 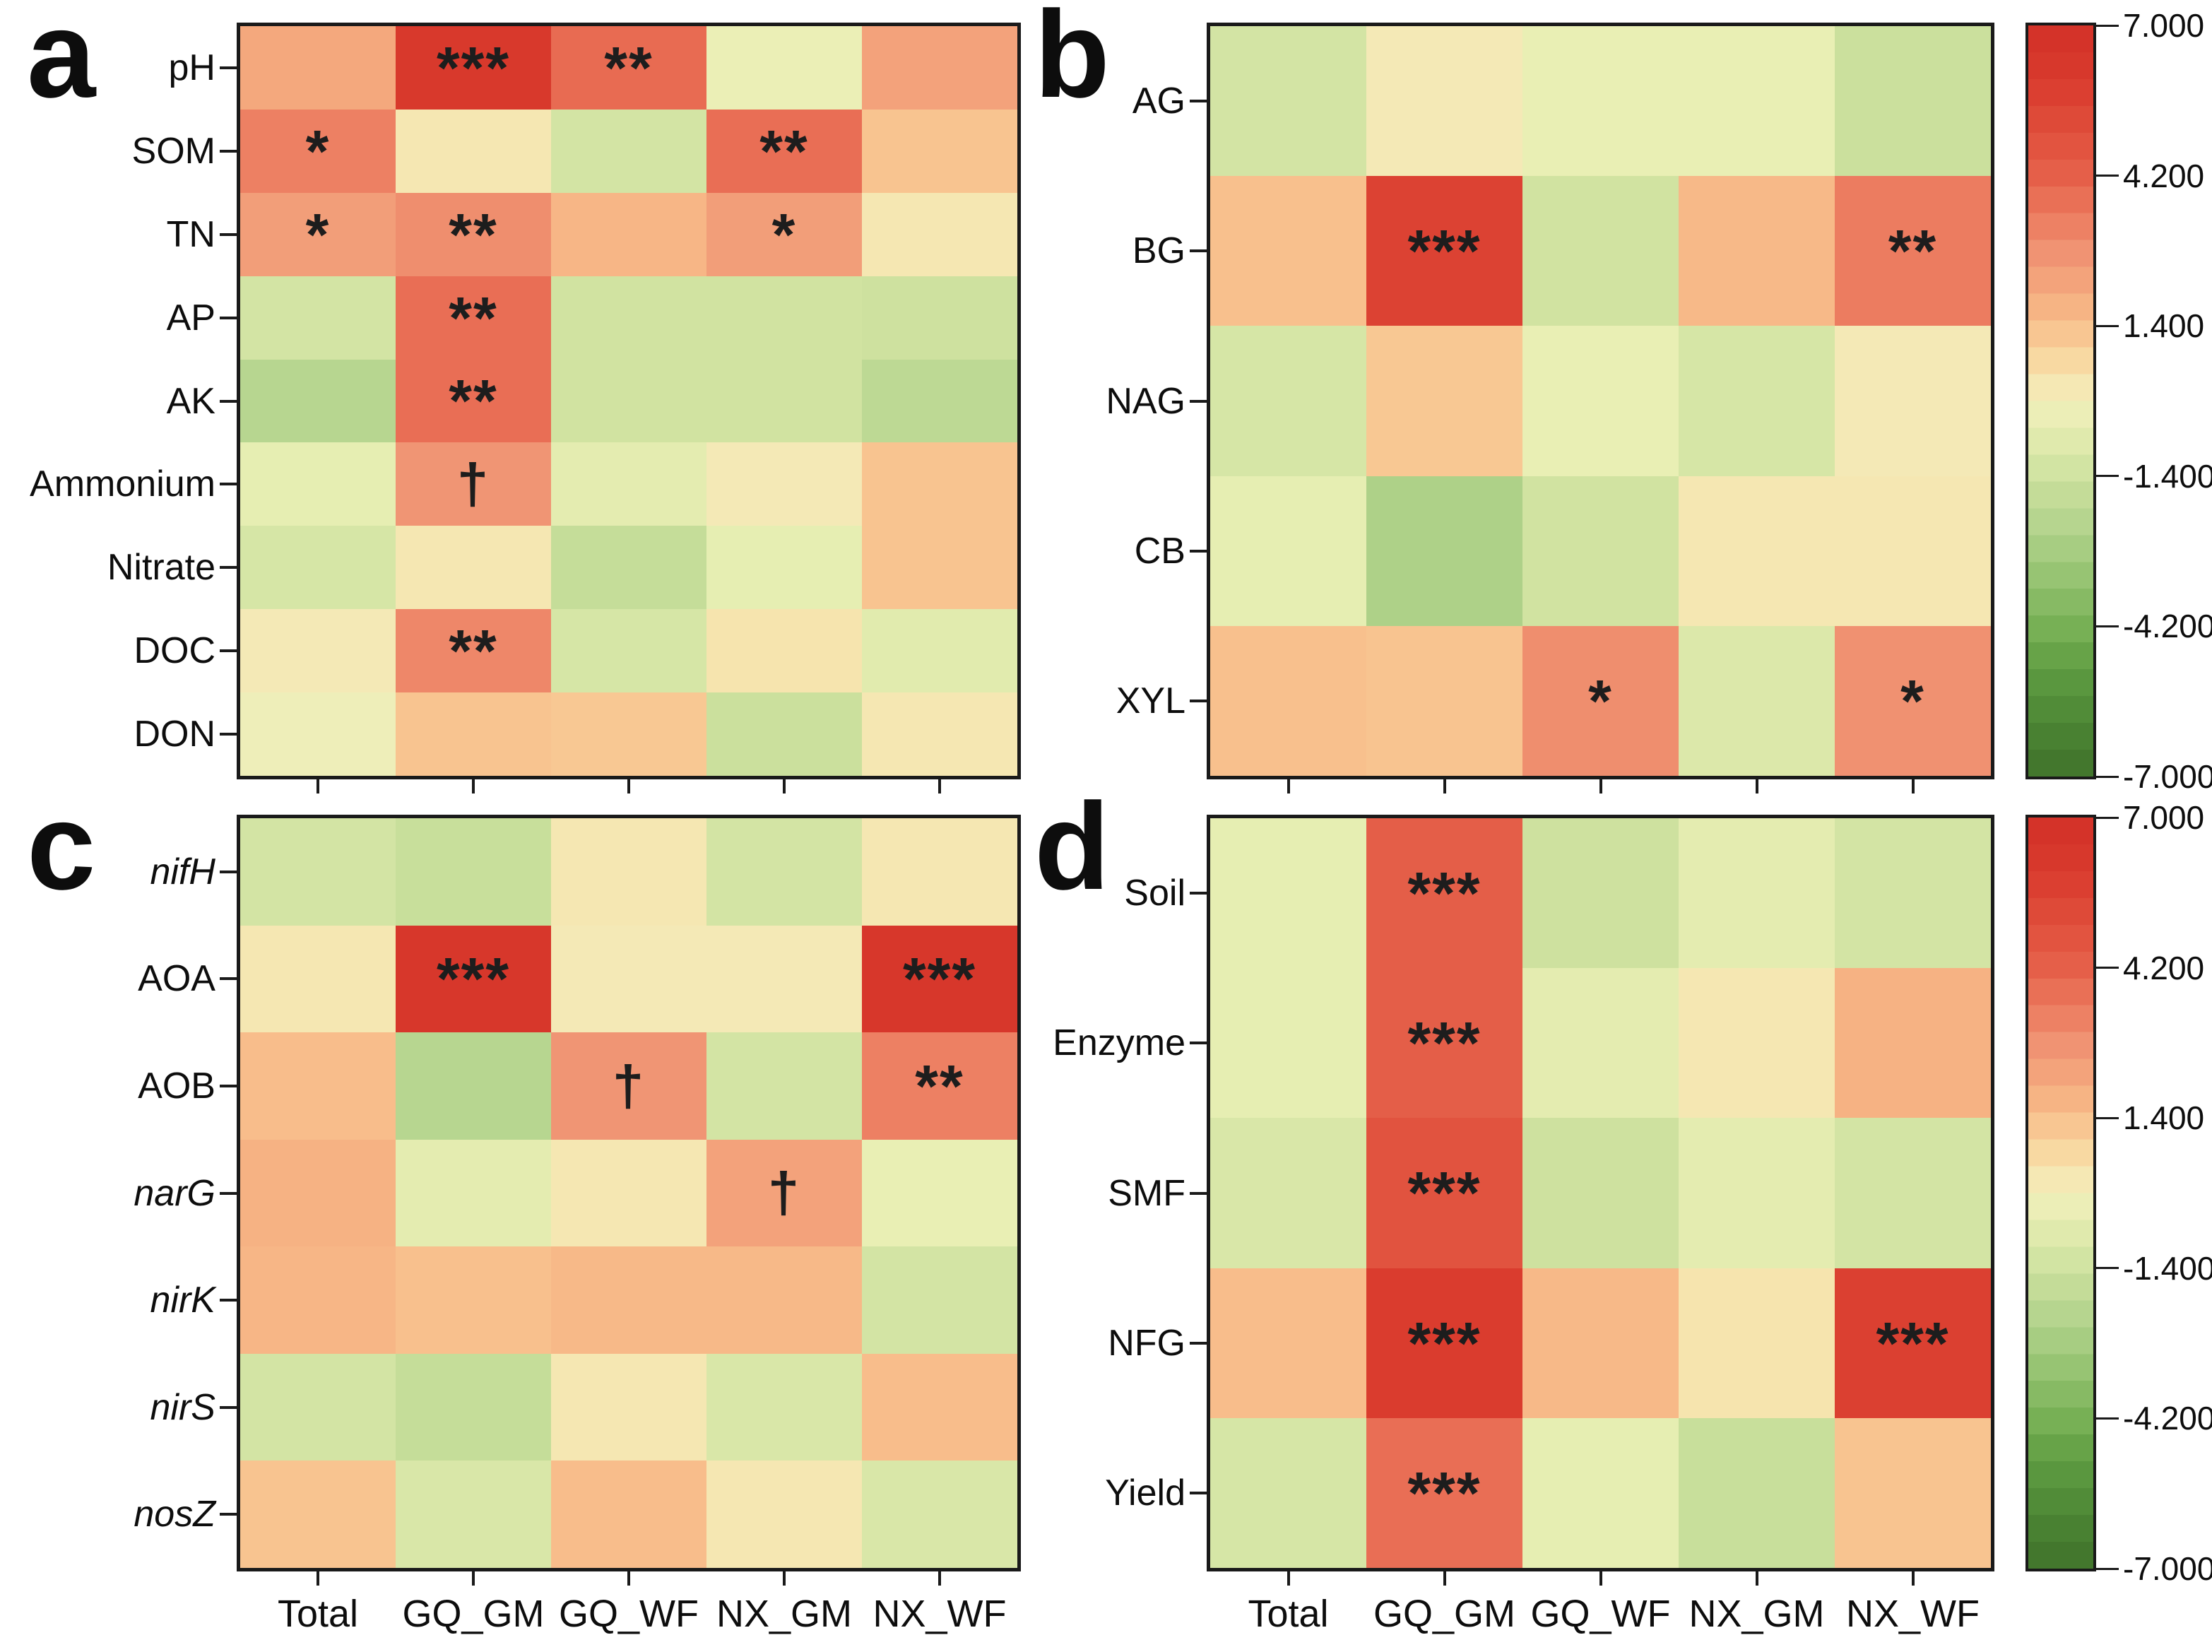 I want to click on cell-a-DON-NX_WF, so click(x=939, y=734).